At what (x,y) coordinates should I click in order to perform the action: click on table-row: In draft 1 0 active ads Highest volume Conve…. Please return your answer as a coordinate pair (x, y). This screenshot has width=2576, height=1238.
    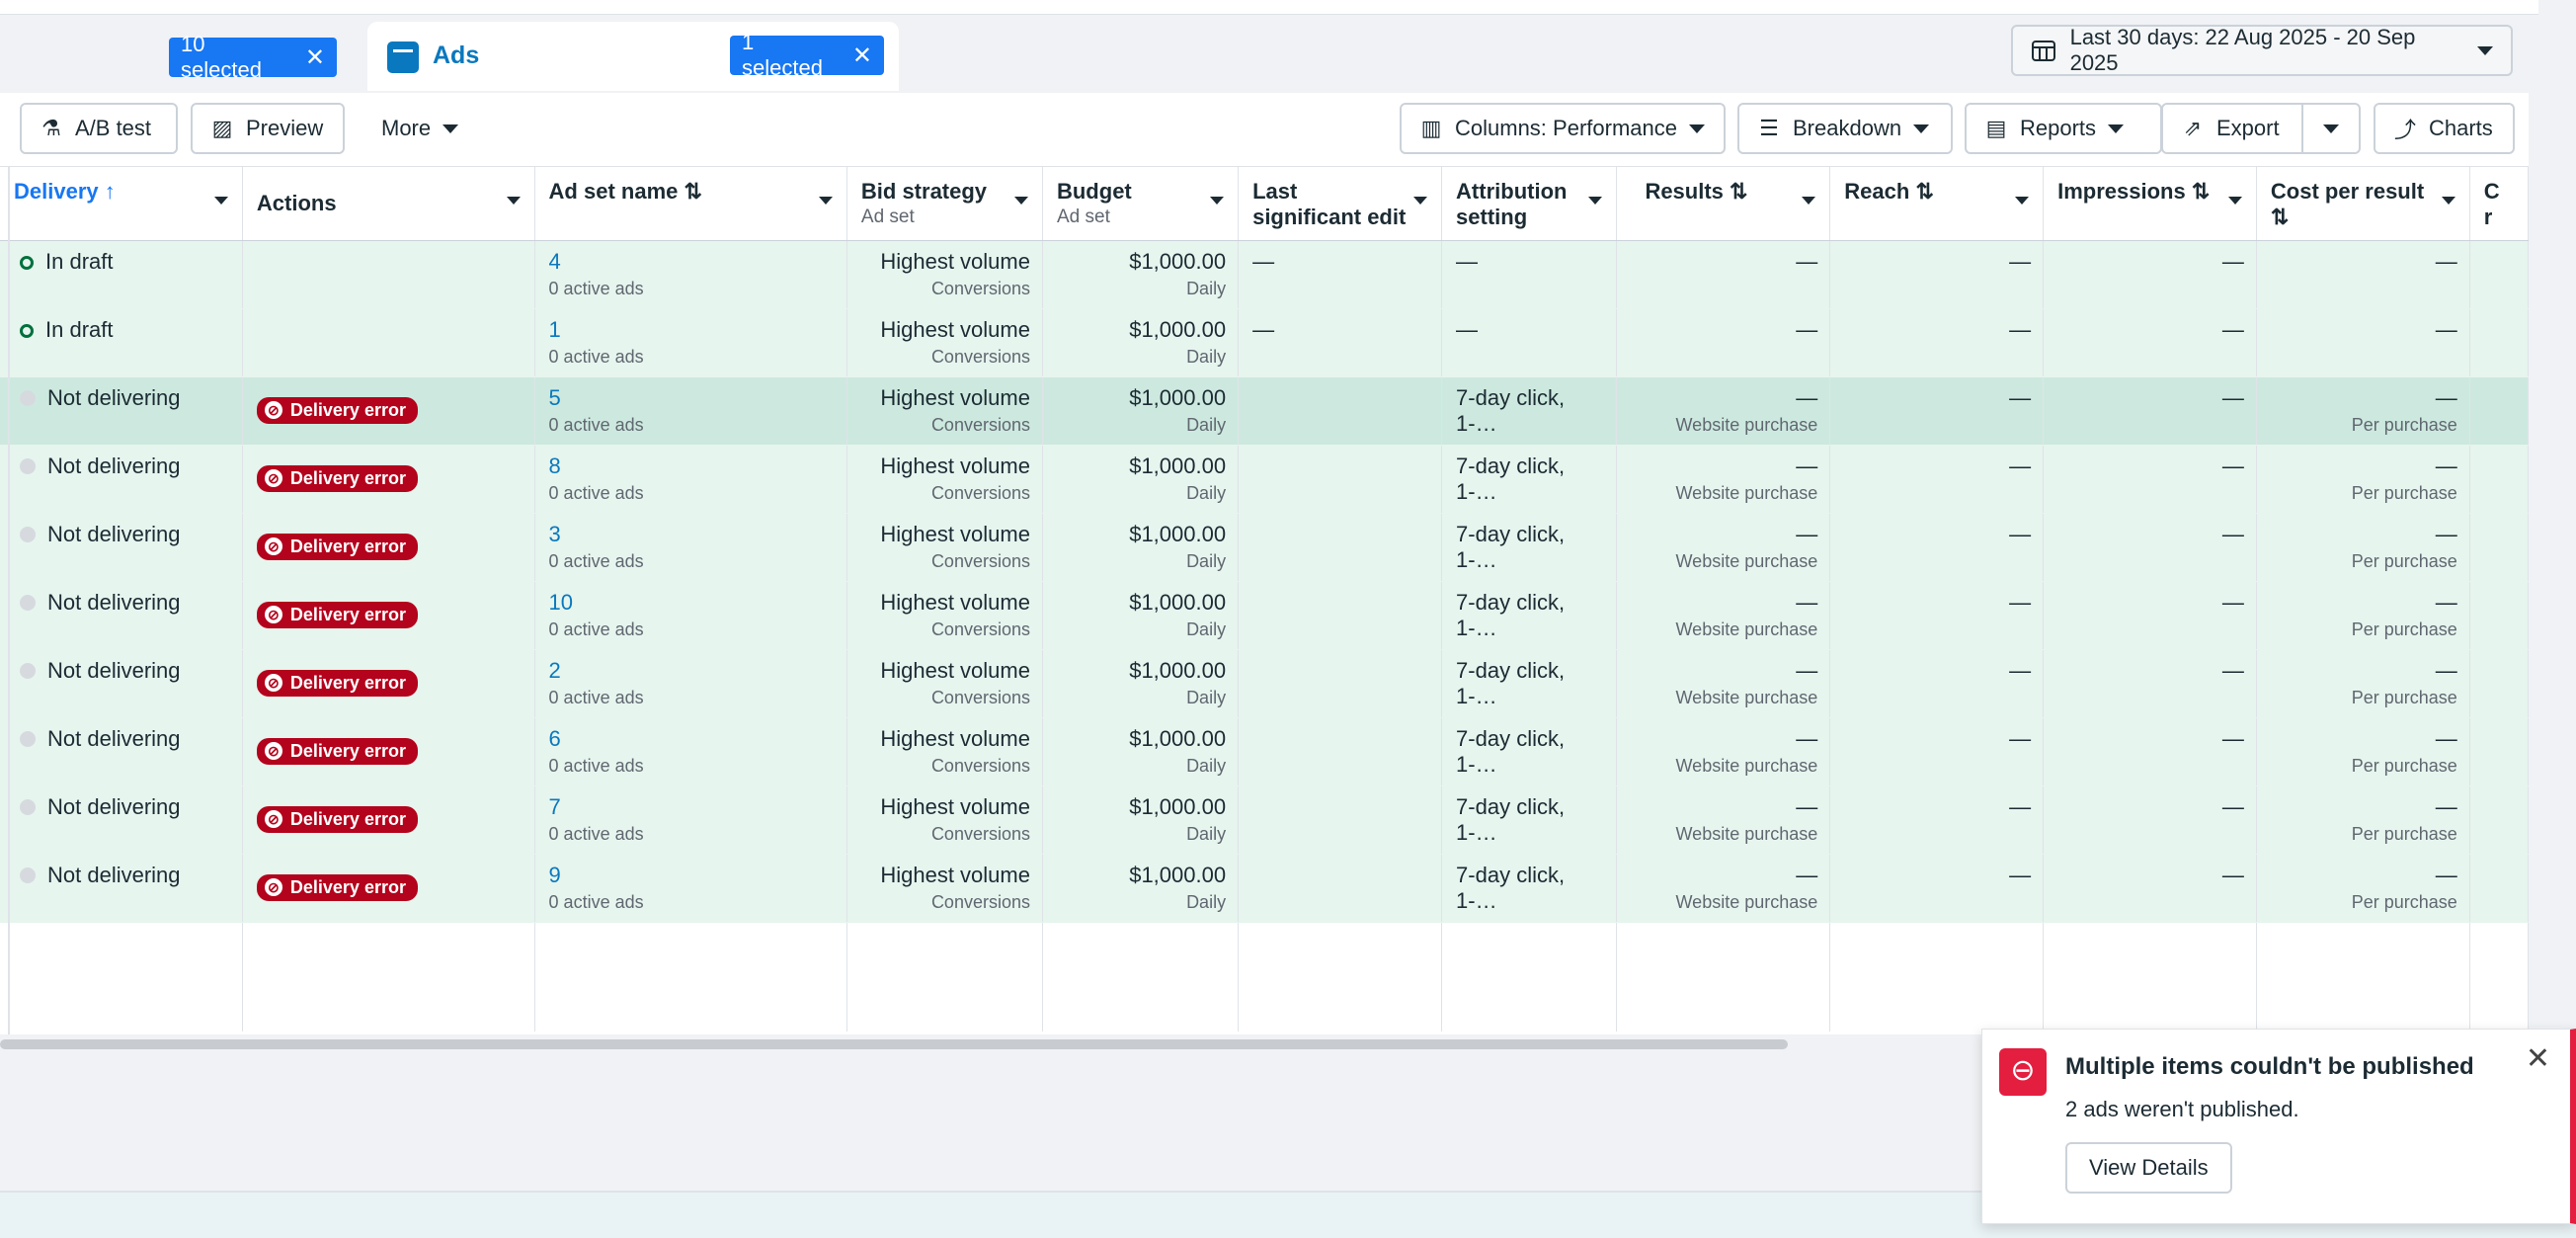
    Looking at the image, I should click on (1264, 342).